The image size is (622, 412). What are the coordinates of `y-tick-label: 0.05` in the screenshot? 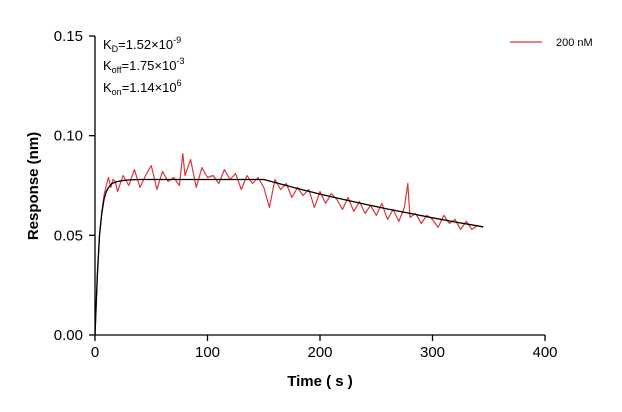 It's located at (68, 235).